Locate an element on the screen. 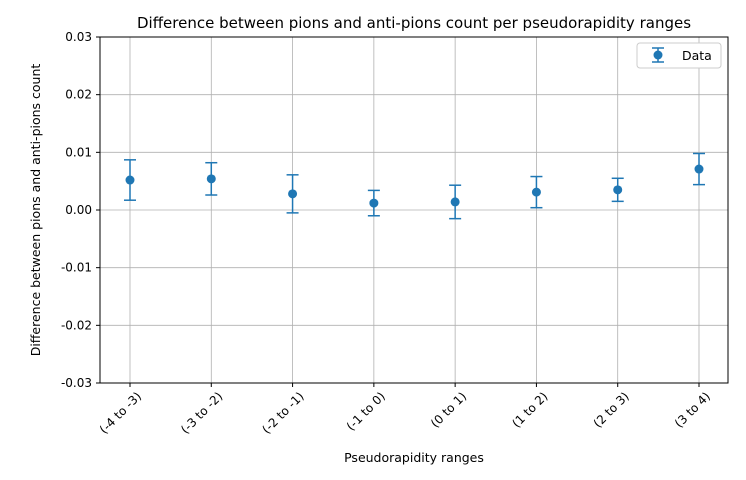 Image resolution: width=746 pixels, height=480 pixels. y-tick-label: 0.01 is located at coordinates (78, 152).